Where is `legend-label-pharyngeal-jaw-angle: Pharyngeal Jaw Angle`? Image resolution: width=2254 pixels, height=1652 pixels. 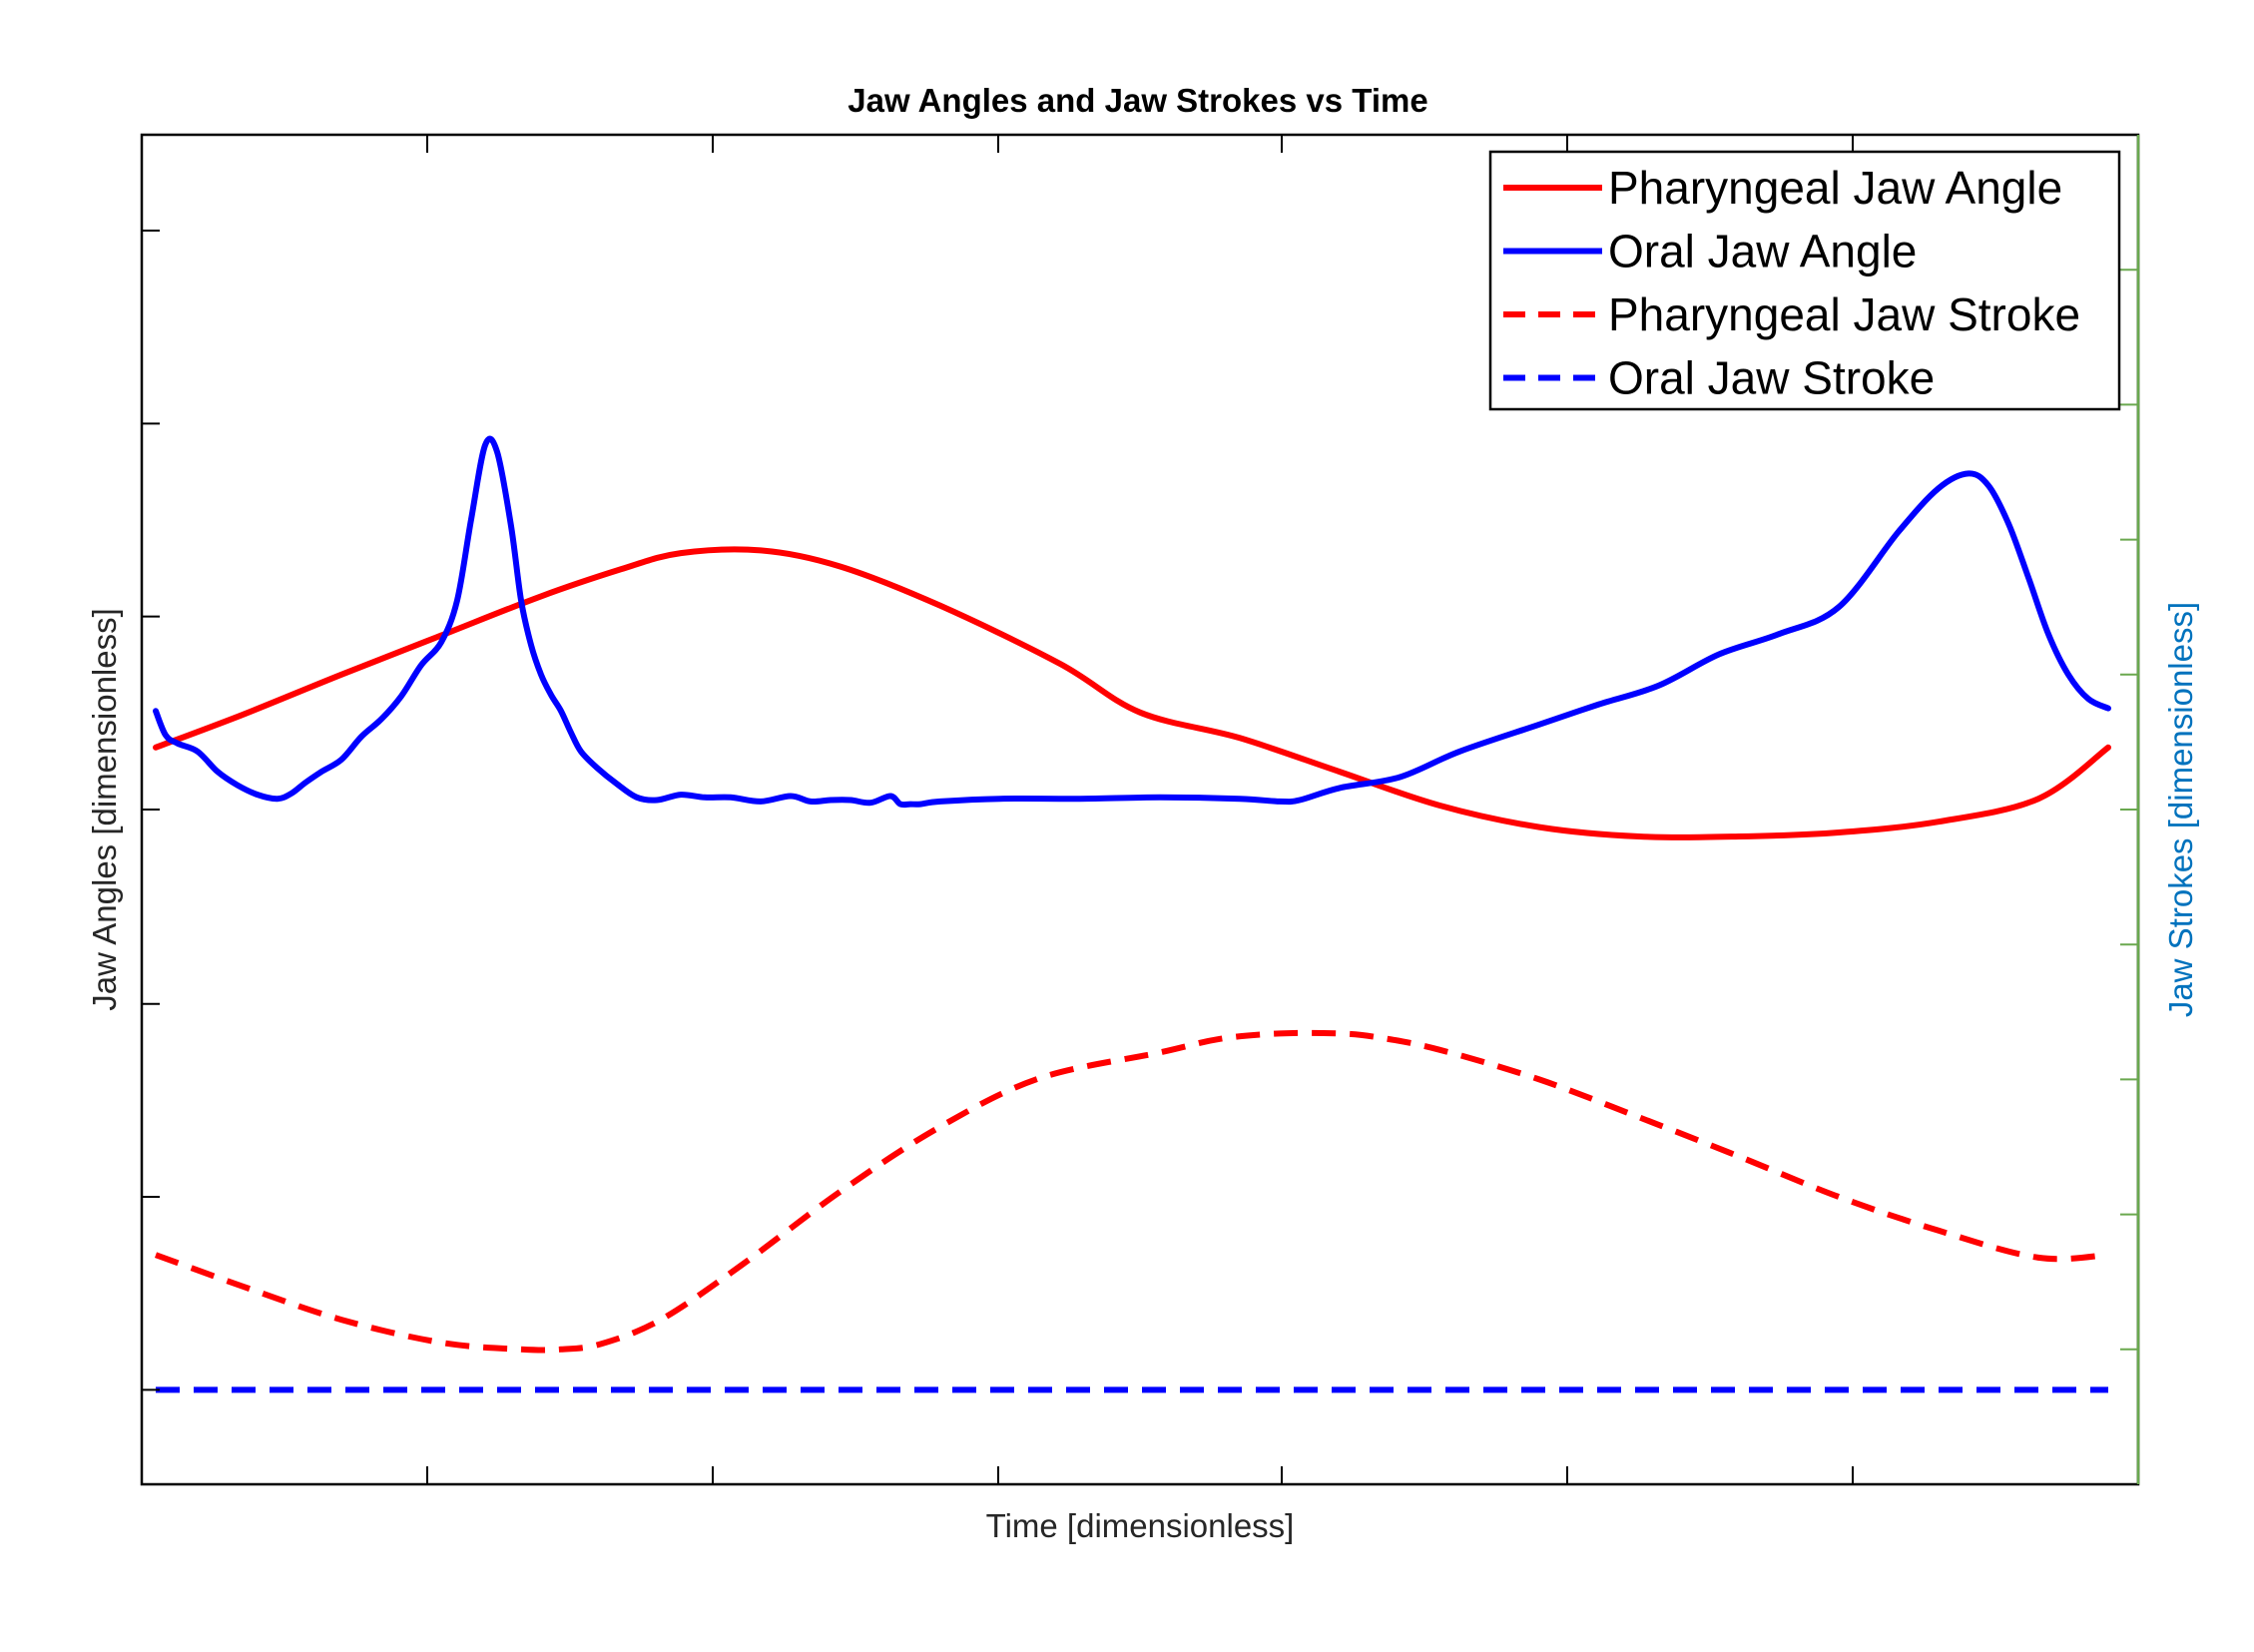
legend-label-pharyngeal-jaw-angle: Pharyngeal Jaw Angle is located at coordinates (1835, 188).